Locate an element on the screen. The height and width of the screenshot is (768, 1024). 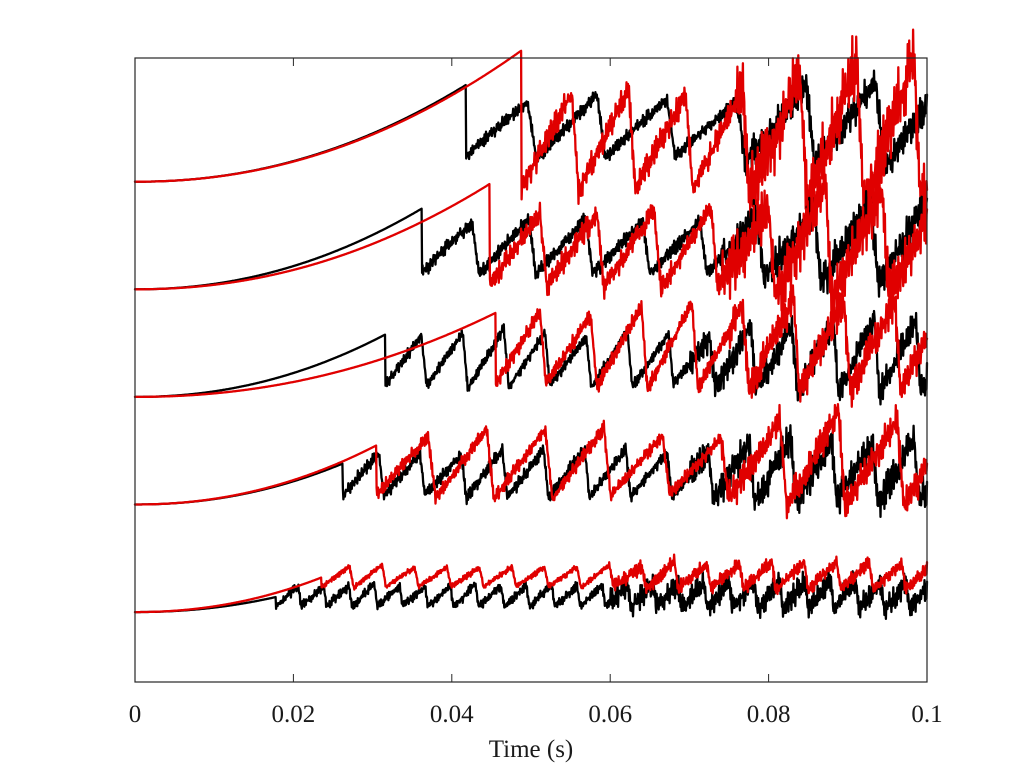
x-tick-label: 0.08 is located at coordinates (769, 714).